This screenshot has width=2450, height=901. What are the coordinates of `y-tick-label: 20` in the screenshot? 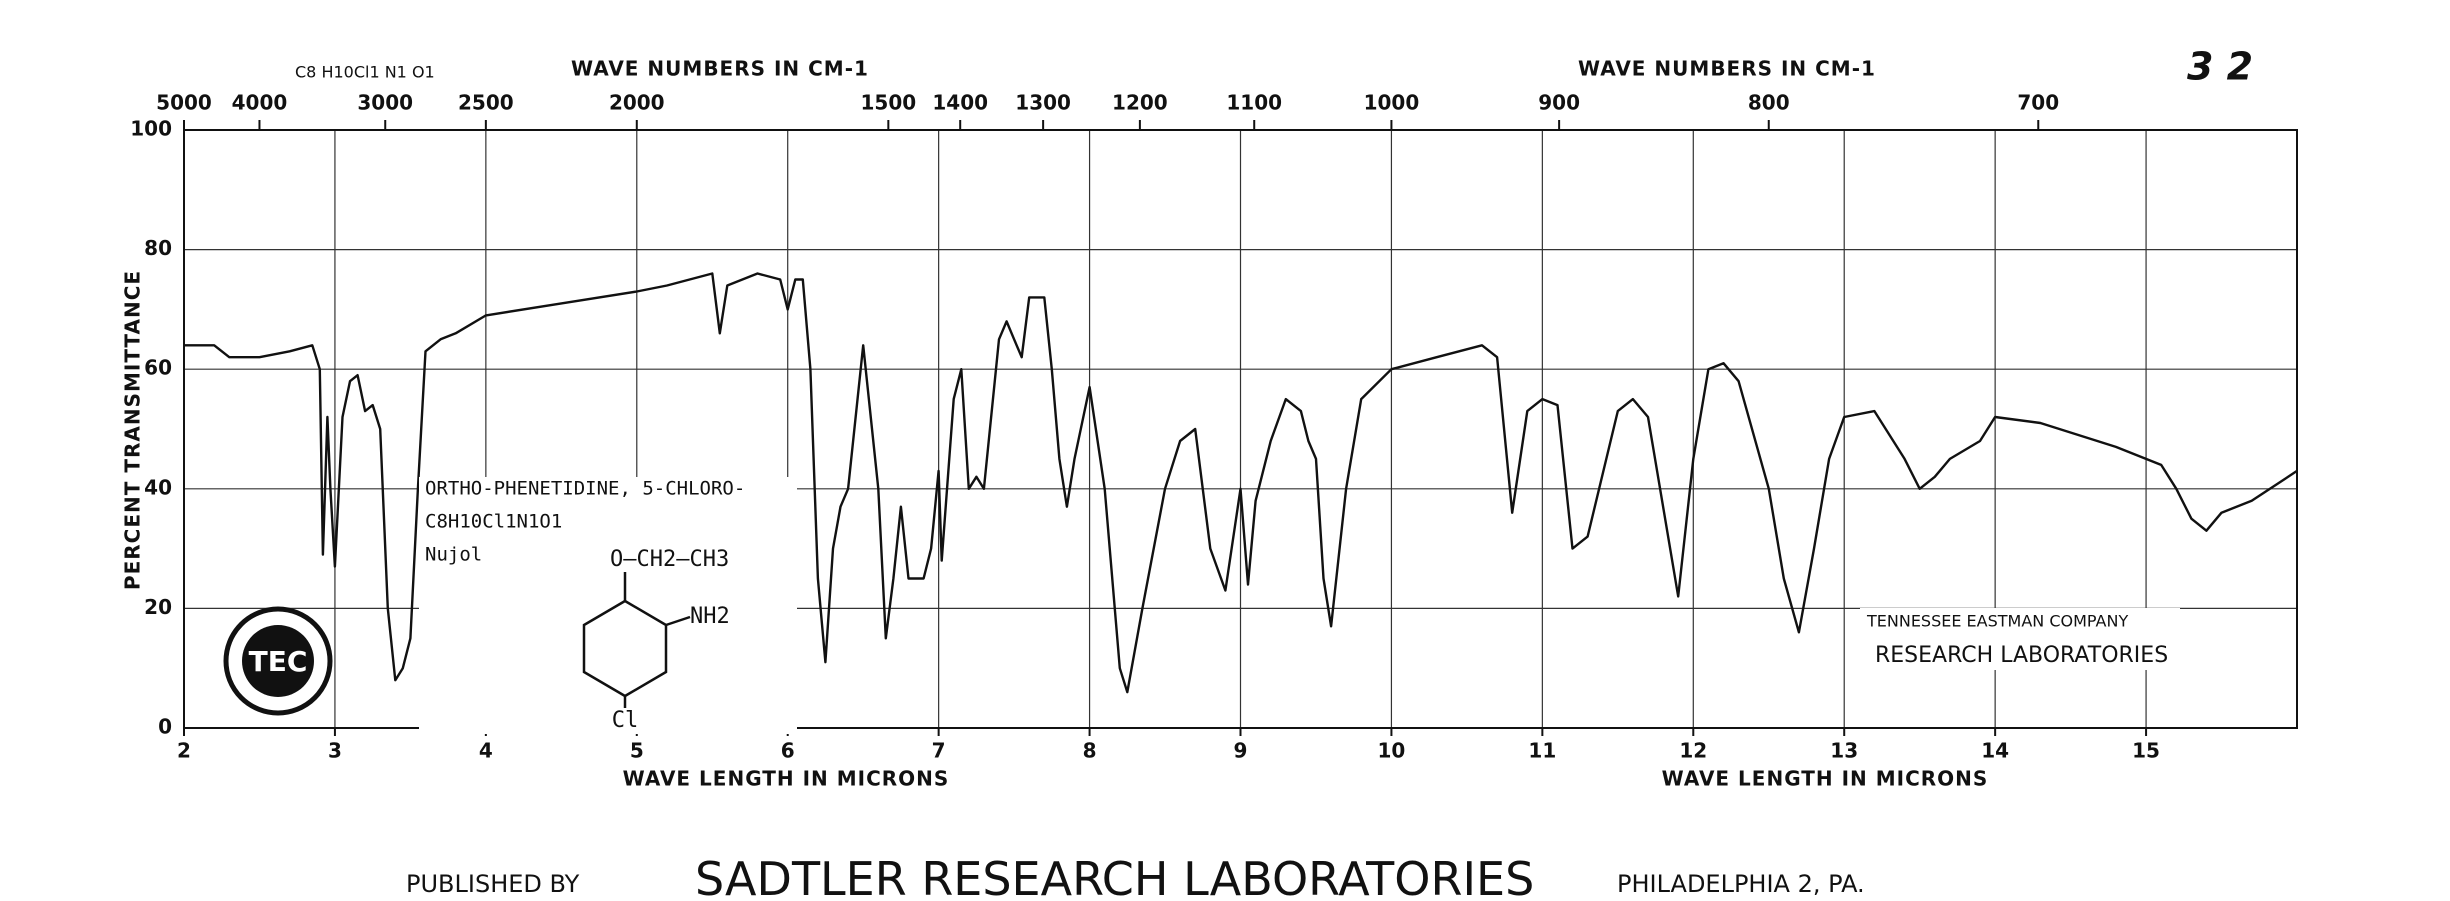 It's located at (158, 607).